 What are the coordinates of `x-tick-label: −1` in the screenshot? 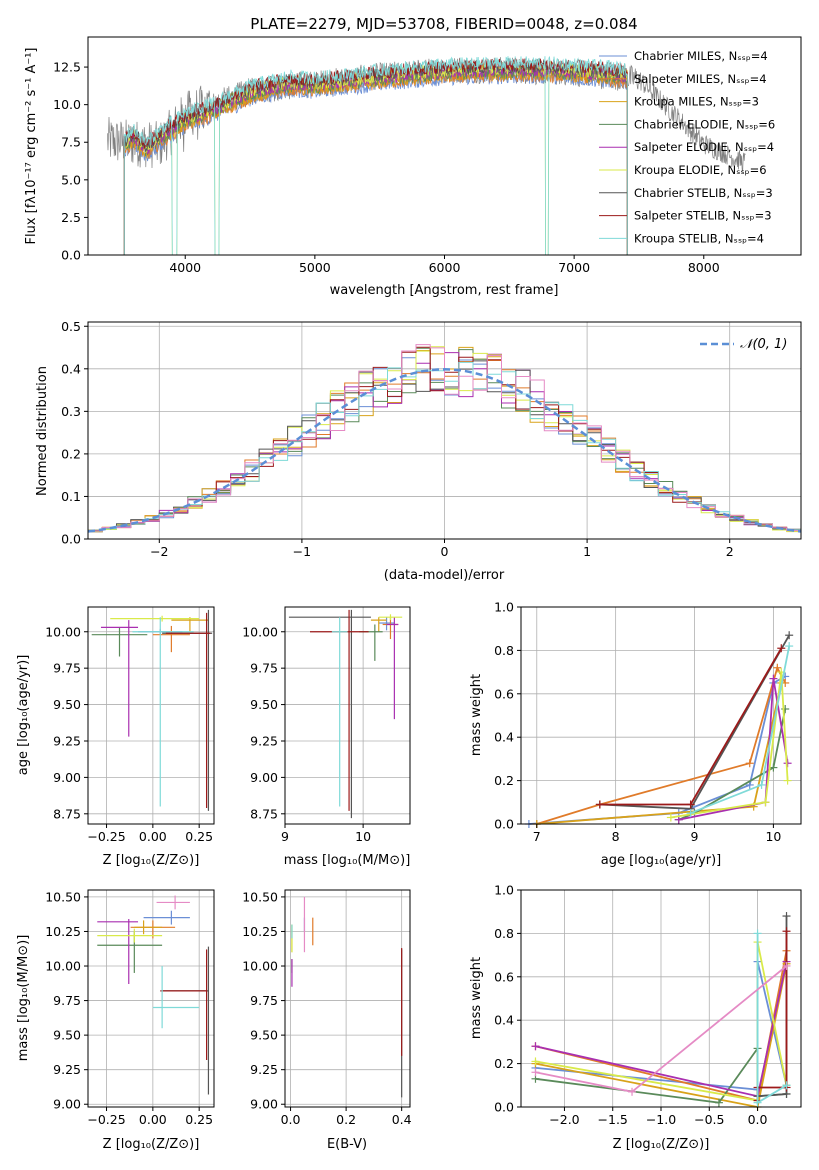 It's located at (302, 551).